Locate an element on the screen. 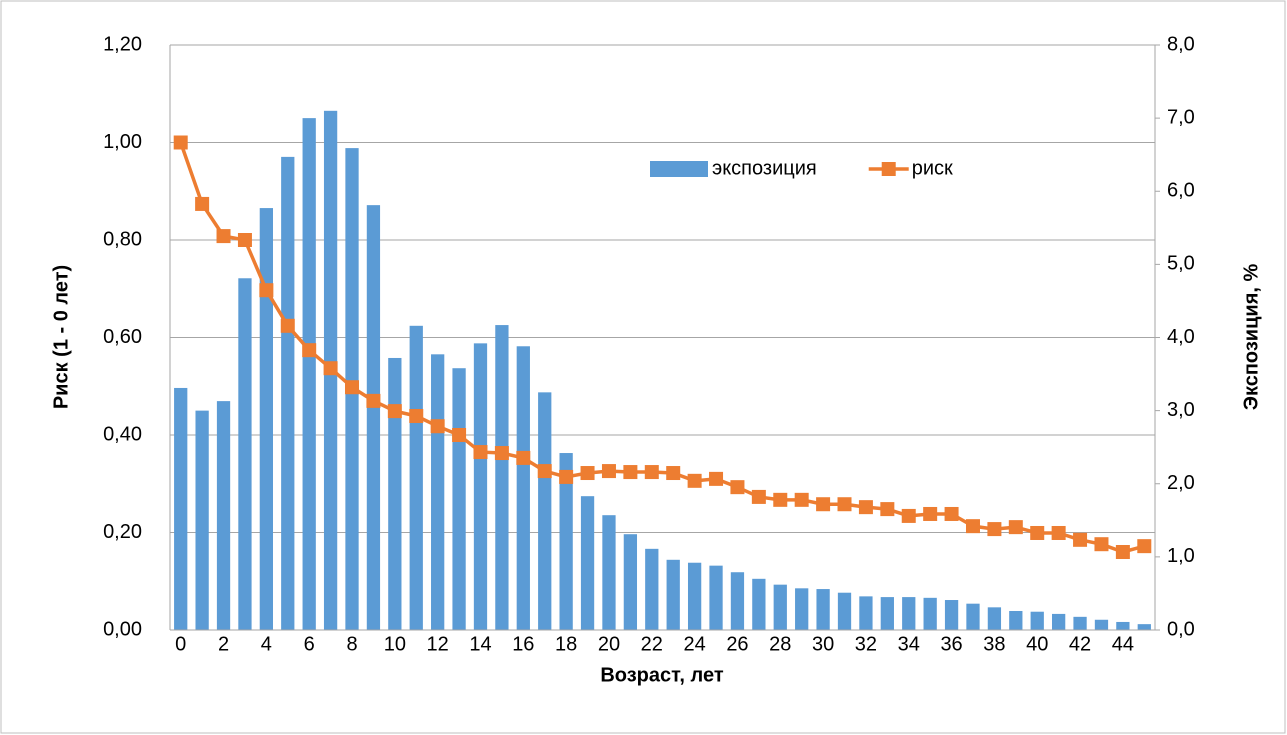 The width and height of the screenshot is (1287, 735). x-tick-label: 44 is located at coordinates (1123, 644).